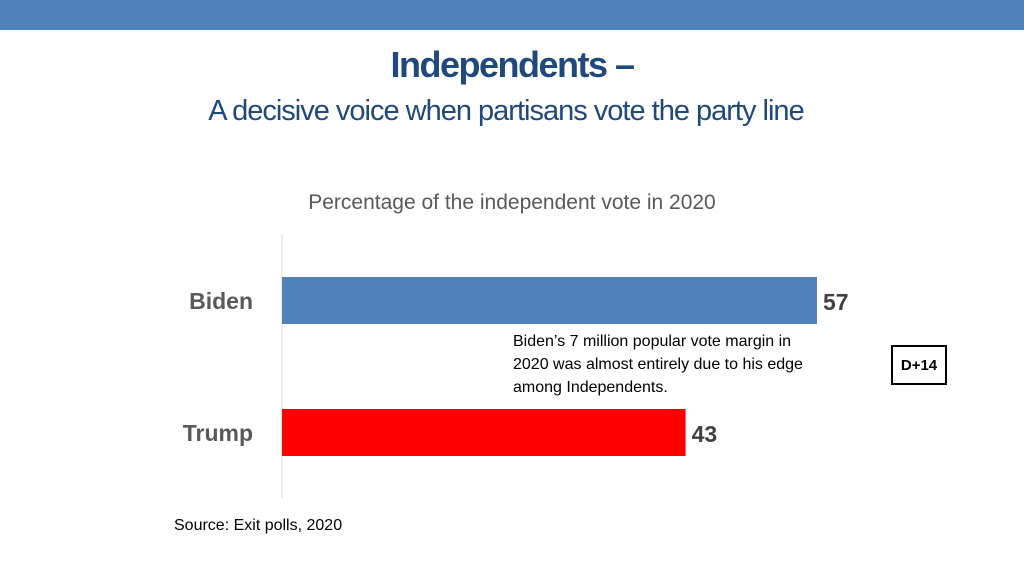 This screenshot has width=1024, height=576. I want to click on category-label-trump: Trump, so click(218, 433).